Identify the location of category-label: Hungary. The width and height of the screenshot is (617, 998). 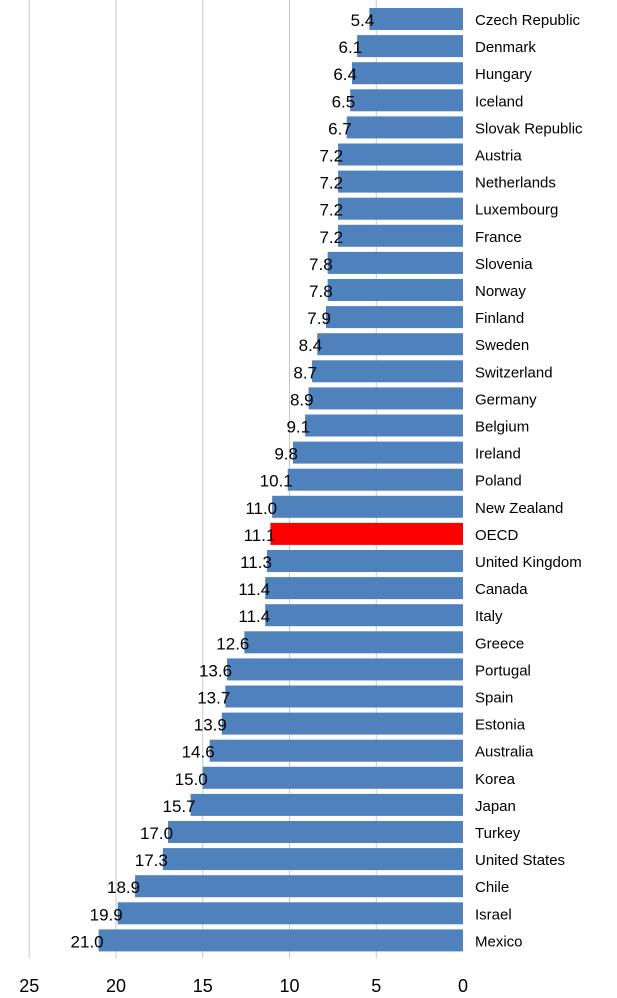
(503, 74).